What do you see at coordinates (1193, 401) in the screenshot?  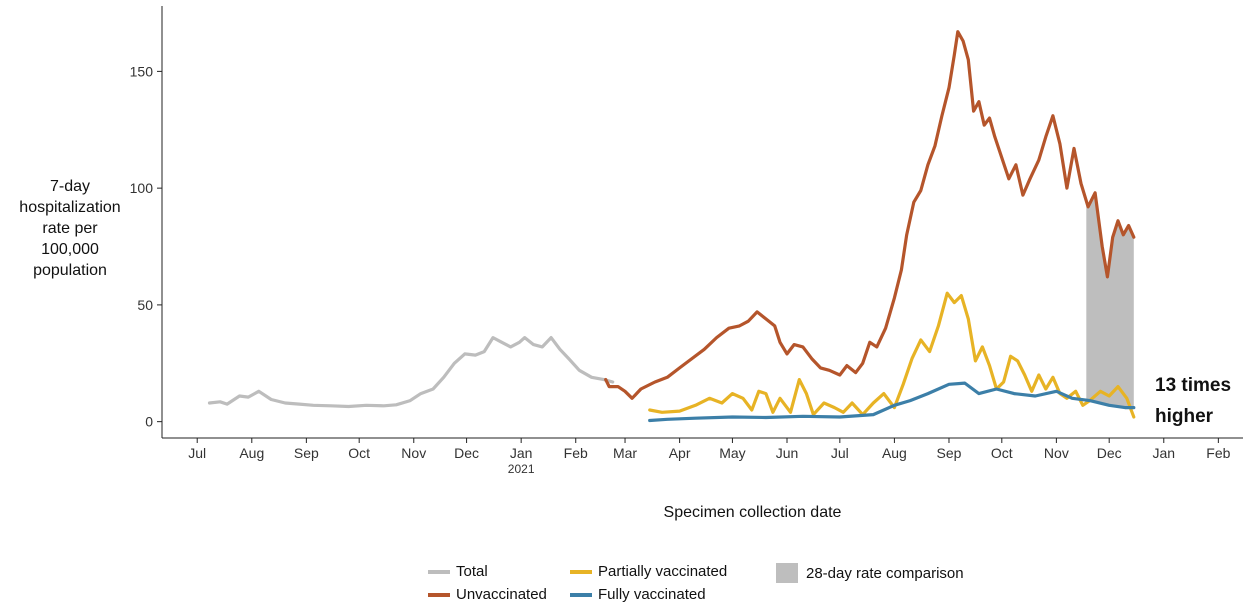 I see `comparison-annotation: 13 times higher` at bounding box center [1193, 401].